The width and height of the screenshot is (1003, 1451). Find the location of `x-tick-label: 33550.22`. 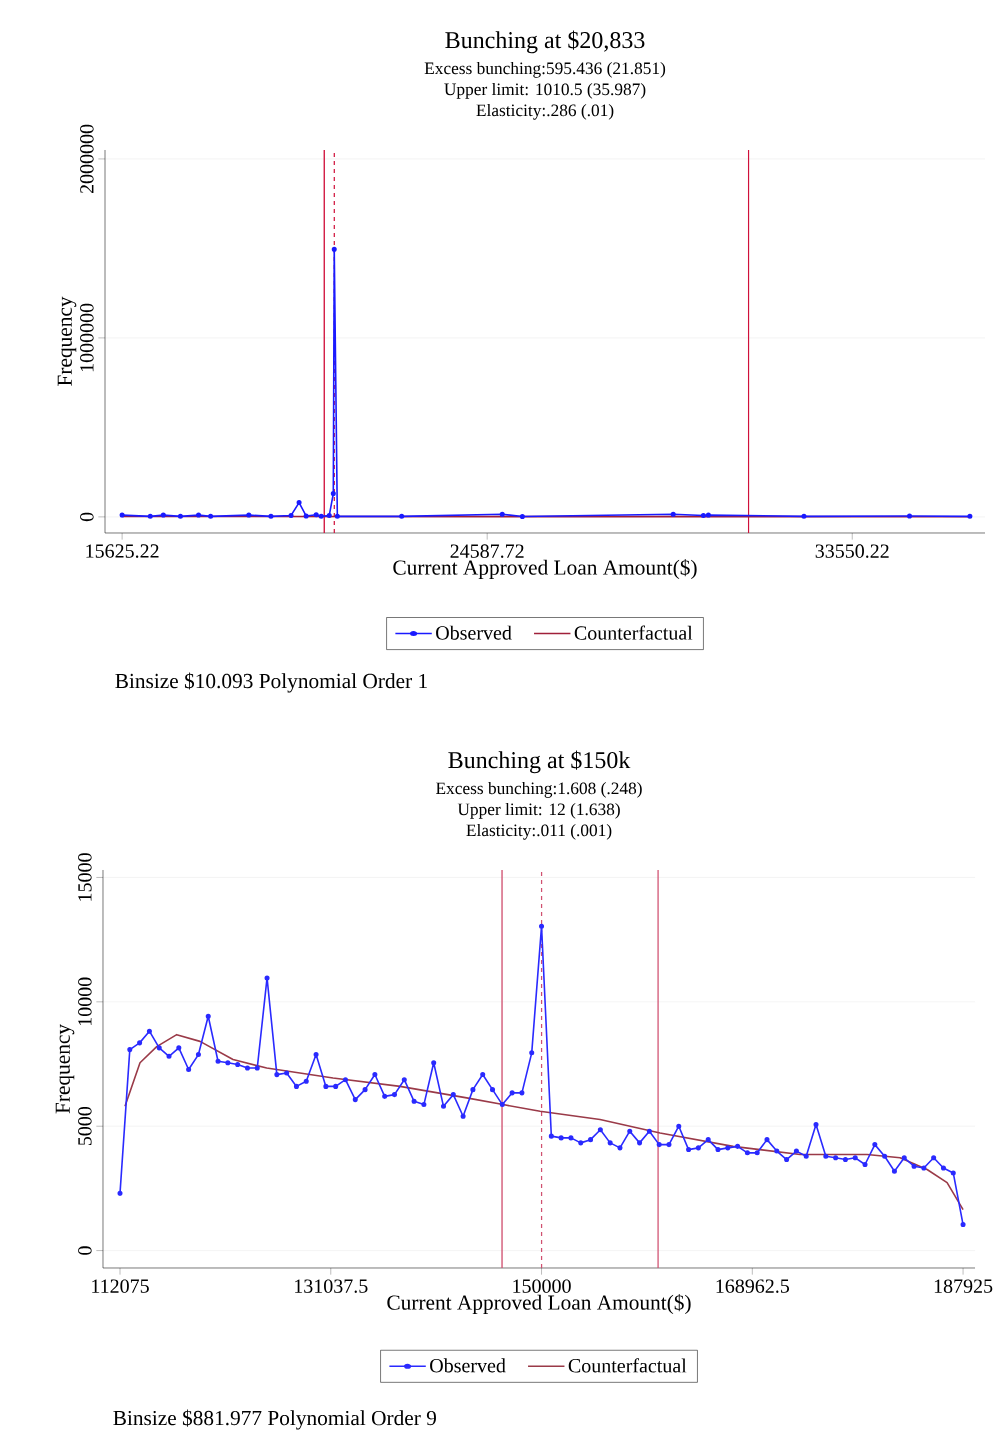

x-tick-label: 33550.22 is located at coordinates (852, 551).